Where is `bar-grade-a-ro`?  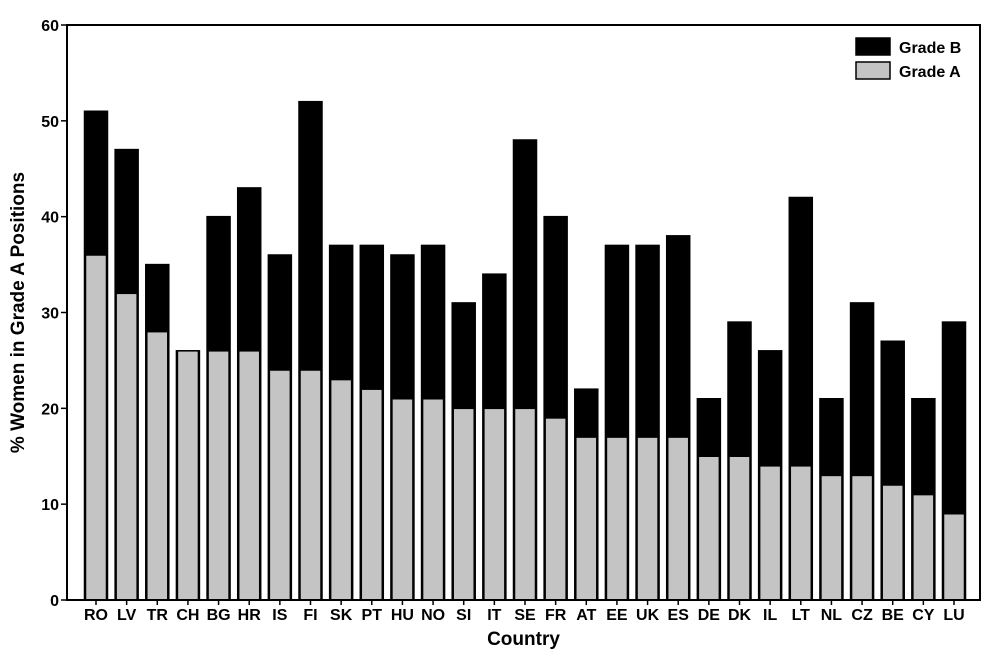
bar-grade-a-ro is located at coordinates (96, 427).